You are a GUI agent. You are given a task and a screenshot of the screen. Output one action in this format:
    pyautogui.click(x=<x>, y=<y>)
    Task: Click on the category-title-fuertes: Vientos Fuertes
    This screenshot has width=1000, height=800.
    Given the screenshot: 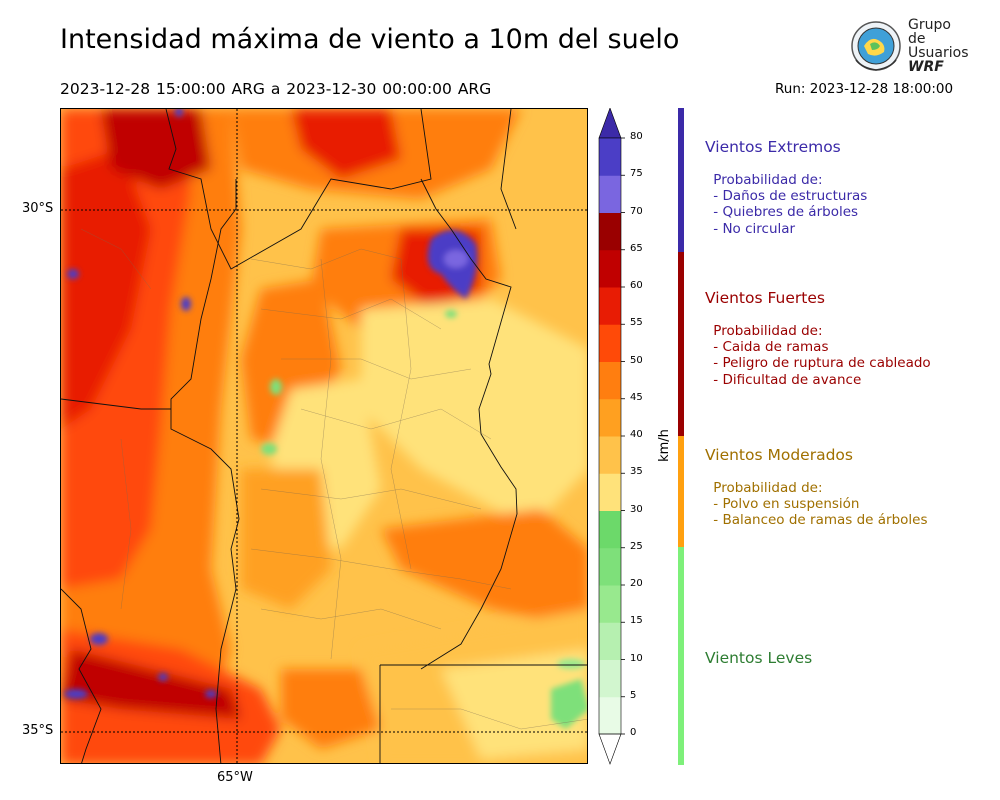 What is the action you would take?
    pyautogui.click(x=765, y=298)
    